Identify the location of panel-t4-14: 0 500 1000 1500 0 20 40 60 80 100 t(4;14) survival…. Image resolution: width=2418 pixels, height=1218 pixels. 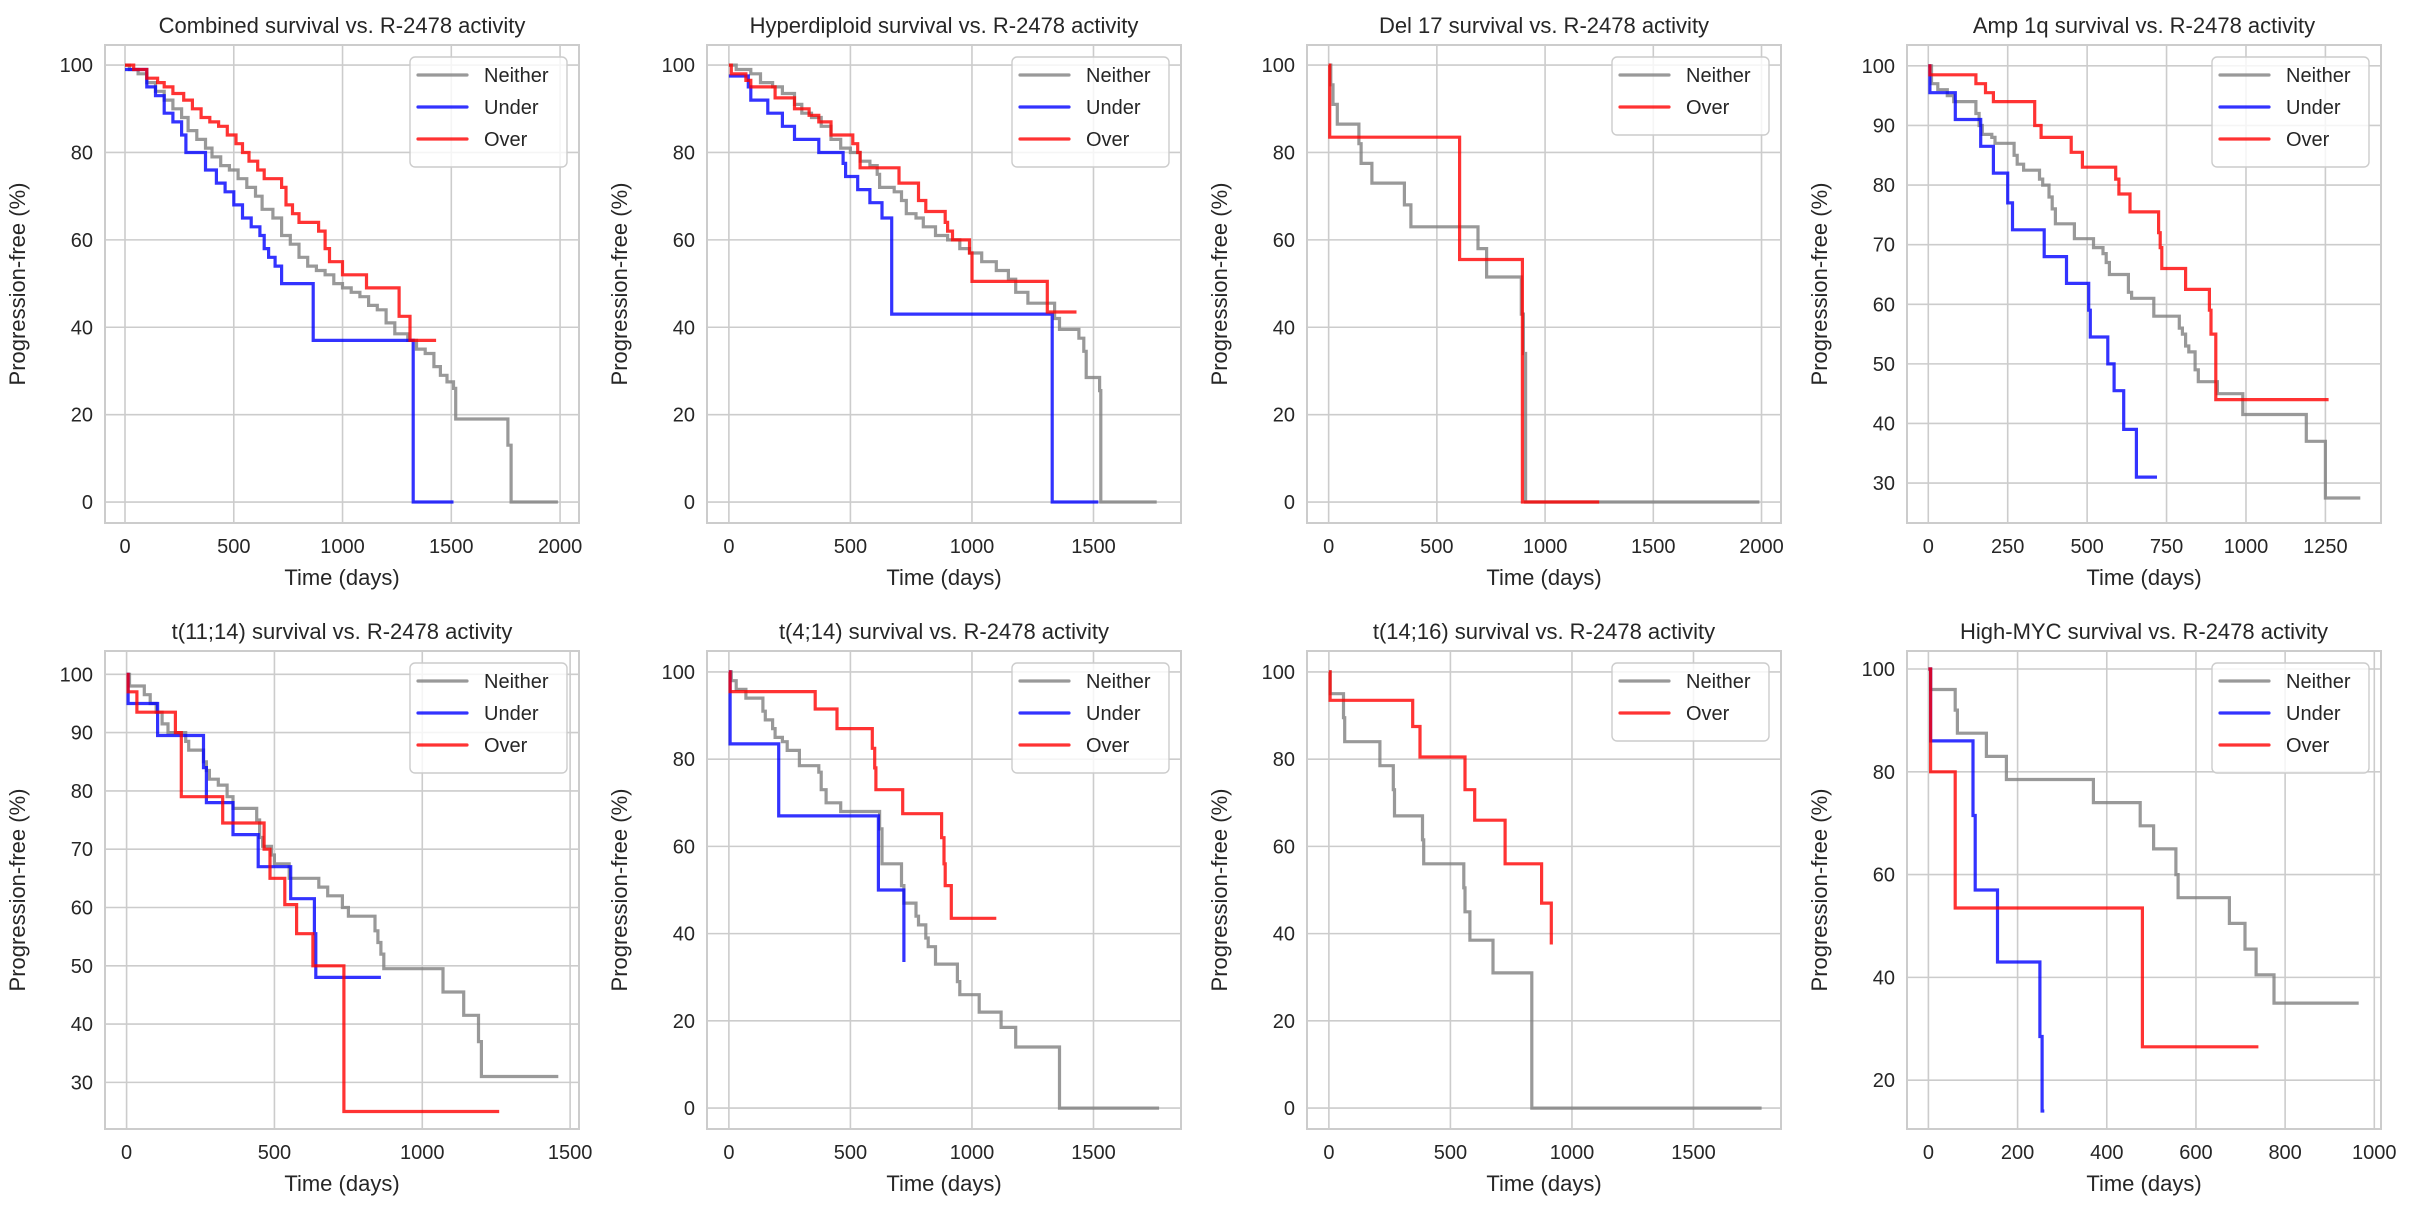
(894, 907).